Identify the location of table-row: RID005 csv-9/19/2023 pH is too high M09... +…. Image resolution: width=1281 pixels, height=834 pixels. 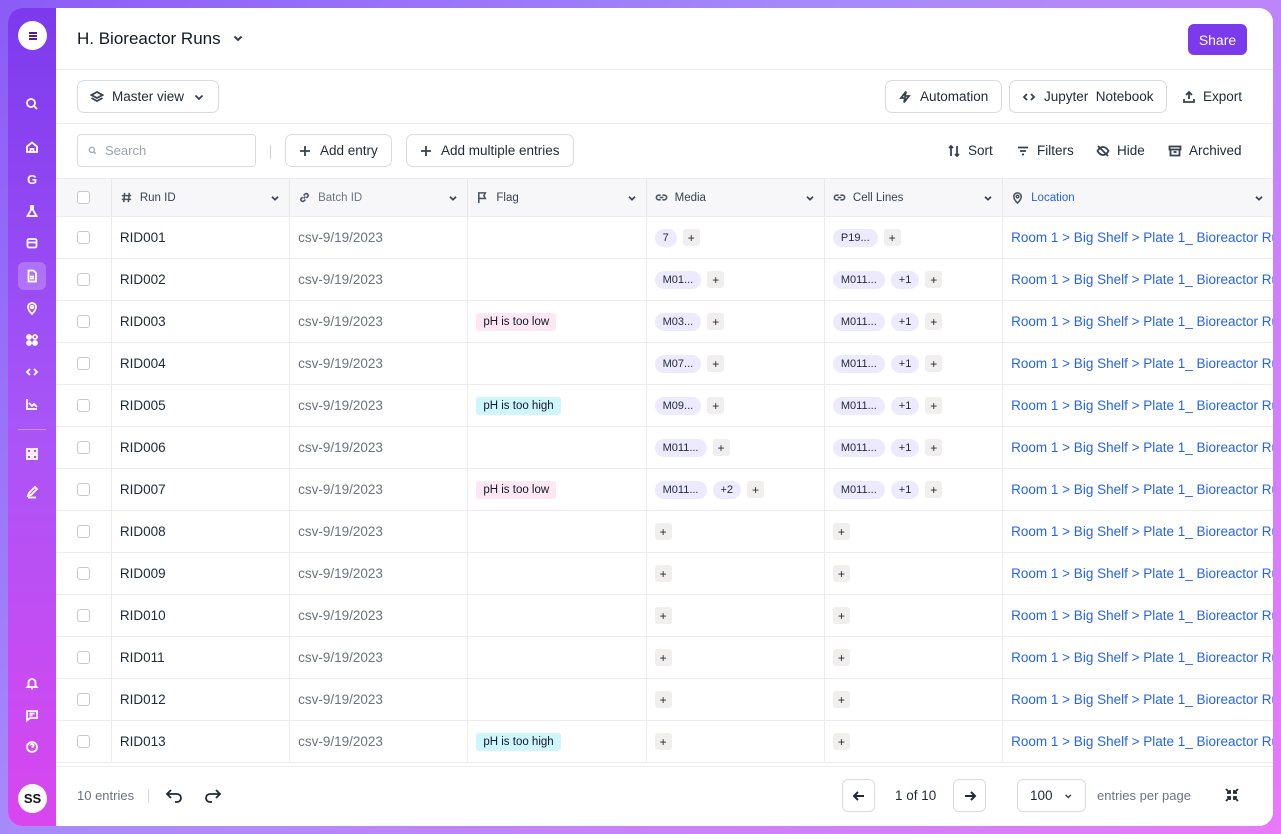
(664, 406).